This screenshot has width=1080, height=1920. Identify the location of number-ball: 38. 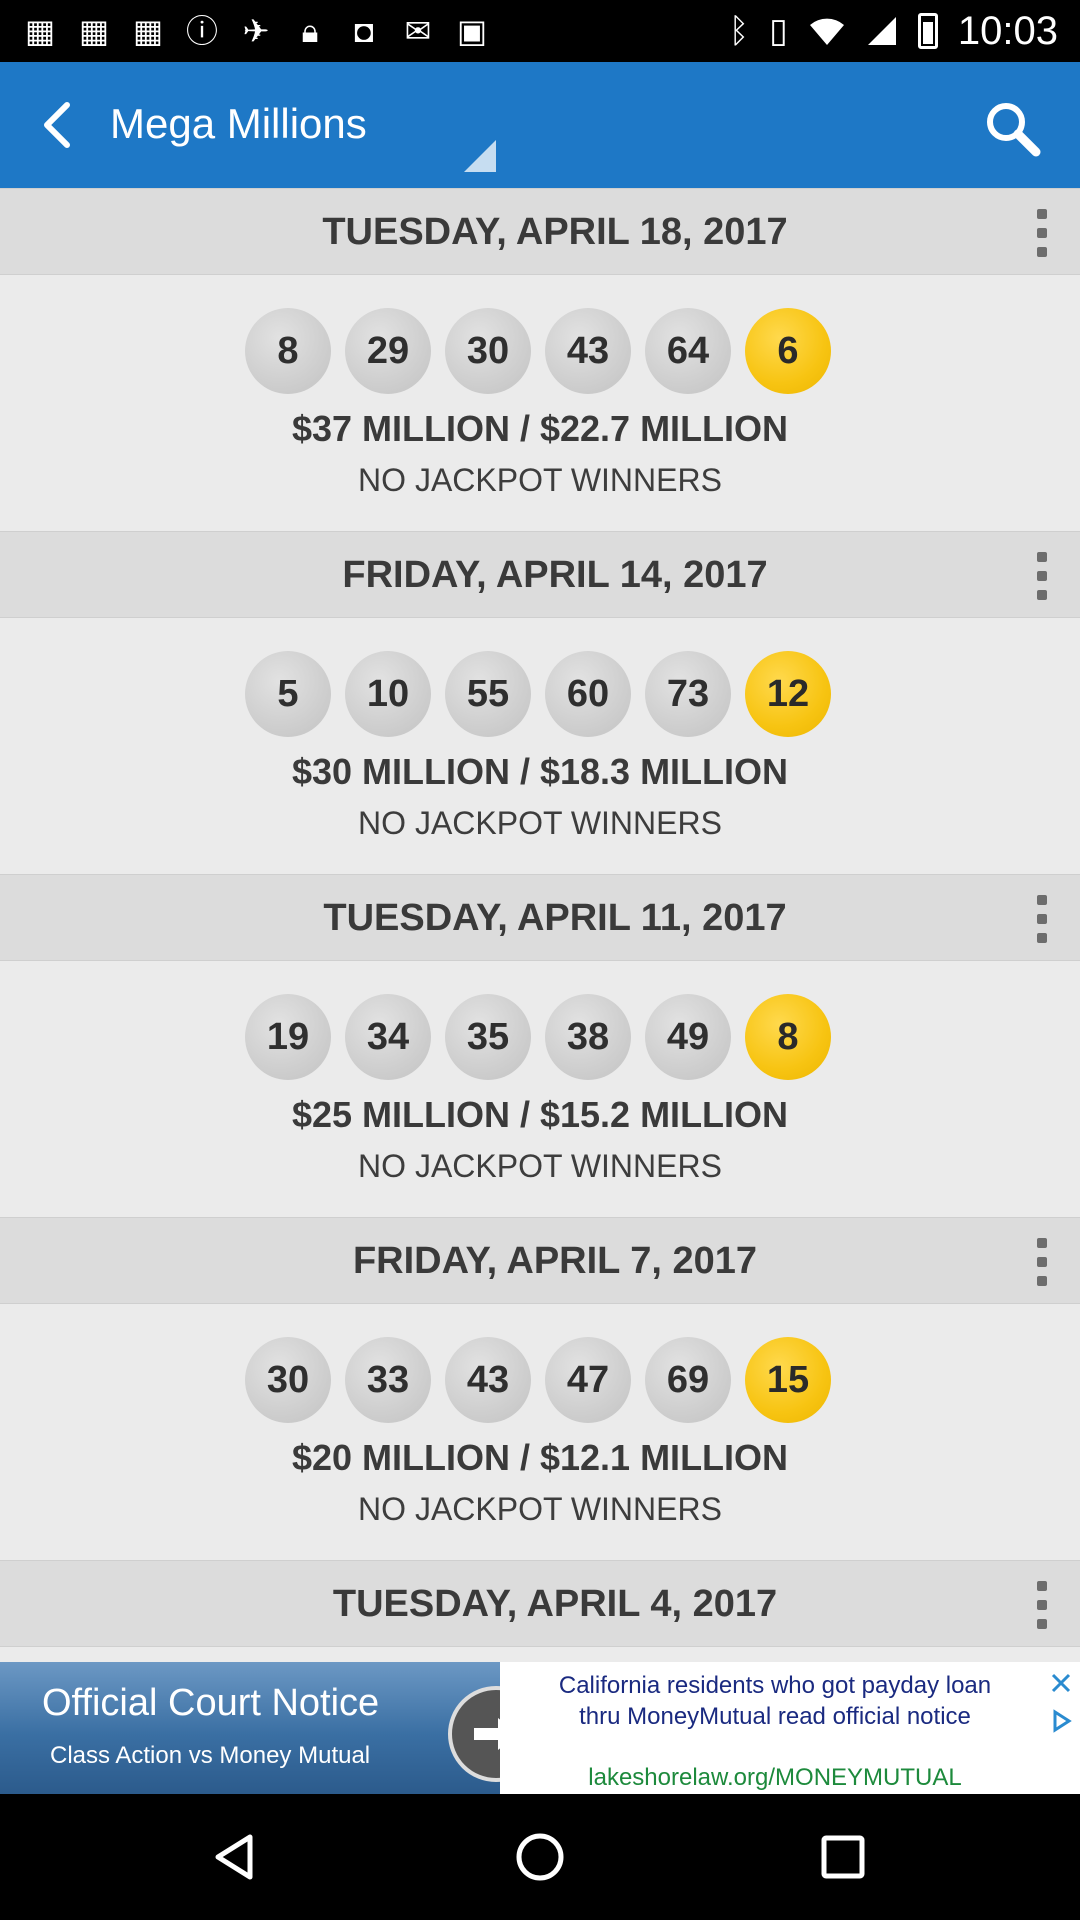
(588, 1037).